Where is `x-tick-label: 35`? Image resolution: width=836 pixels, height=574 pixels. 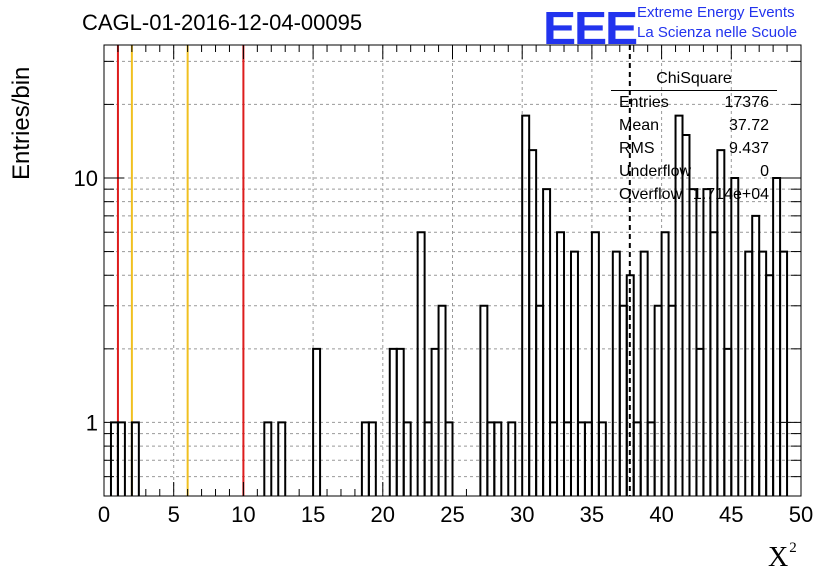
x-tick-label: 35 is located at coordinates (592, 514).